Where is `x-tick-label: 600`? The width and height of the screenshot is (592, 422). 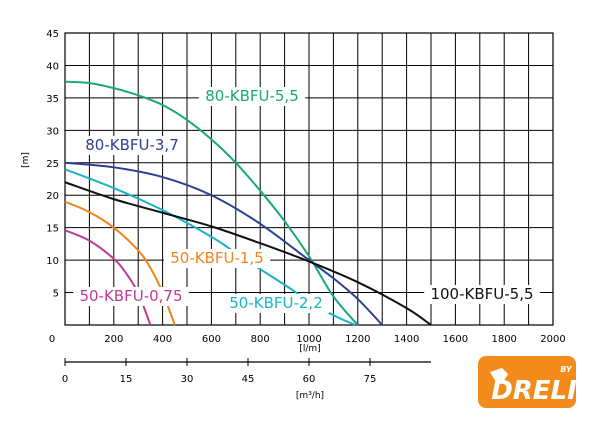
x-tick-label: 600 is located at coordinates (211, 339).